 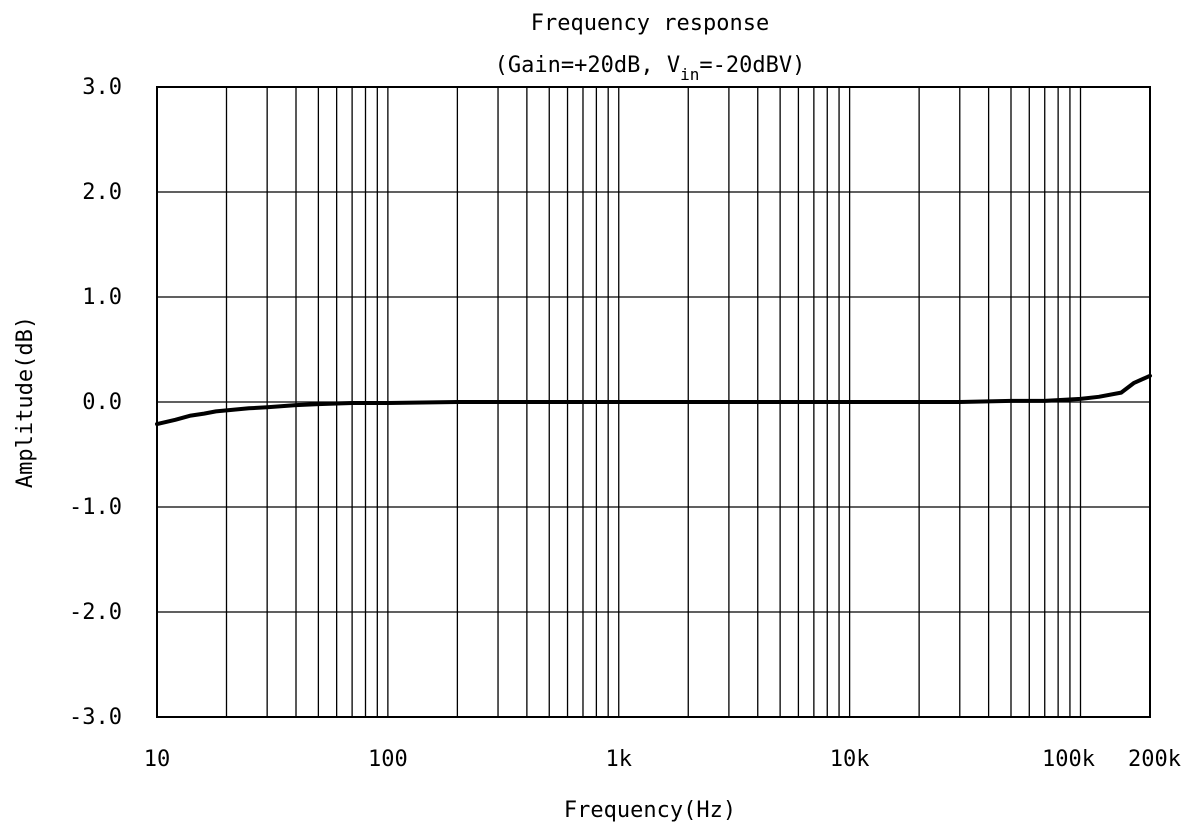 What do you see at coordinates (102, 192) in the screenshot?
I see `y-tick-label: 2.0` at bounding box center [102, 192].